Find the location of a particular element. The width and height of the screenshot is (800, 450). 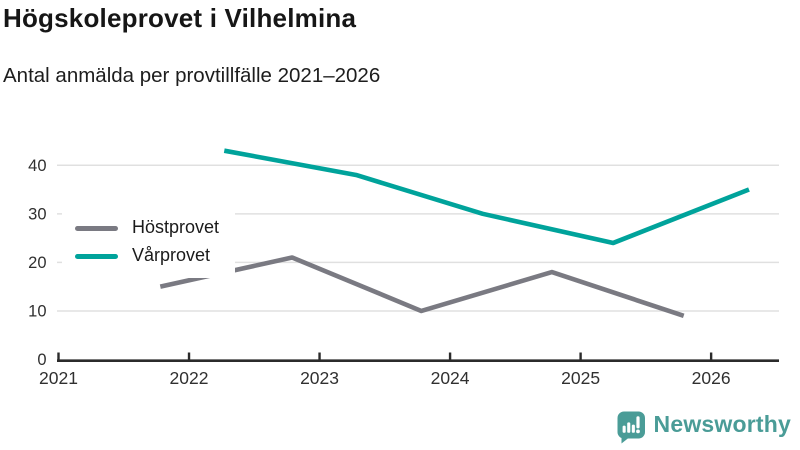

chart-legend: Höstprovet Vårprovet is located at coordinates (149, 243).